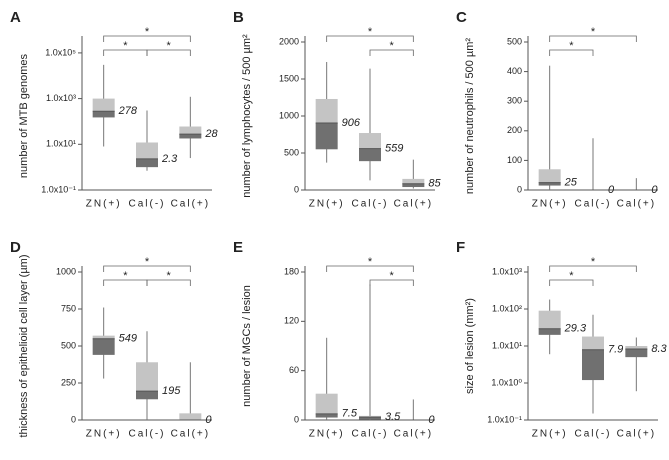 The image size is (669, 460). Describe the element at coordinates (24, 115) in the screenshot. I see `y-axis-label: number of MTB genomes` at that location.